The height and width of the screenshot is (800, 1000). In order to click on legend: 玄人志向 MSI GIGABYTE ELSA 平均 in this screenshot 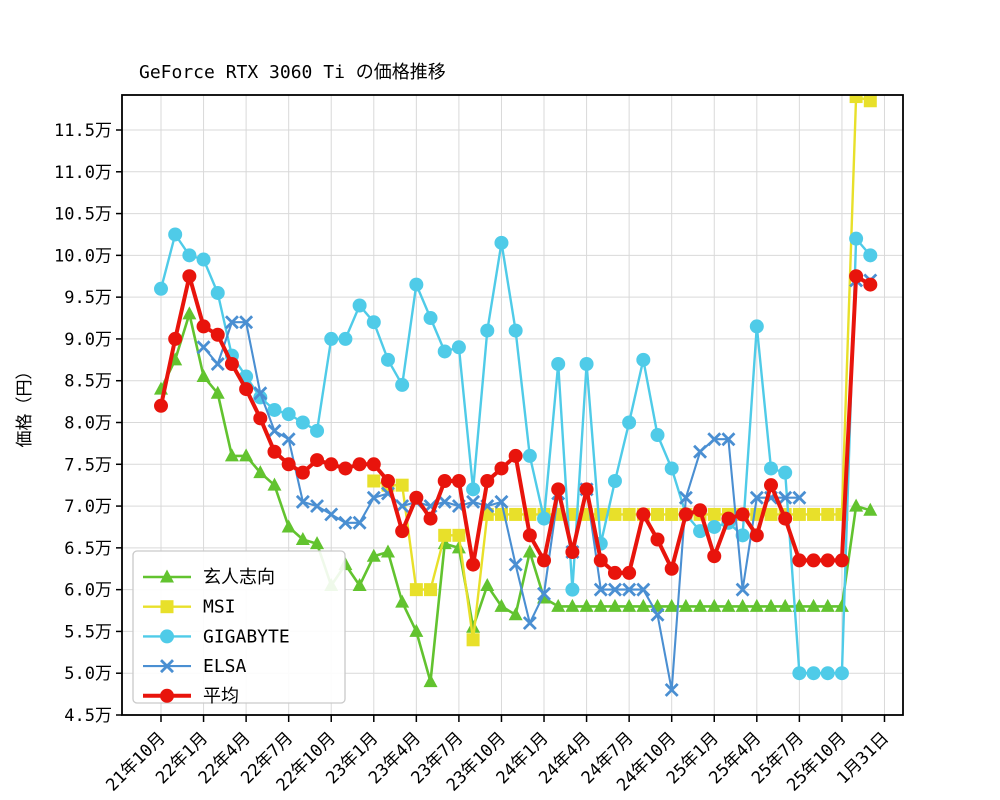, I will do `click(239, 628)`.